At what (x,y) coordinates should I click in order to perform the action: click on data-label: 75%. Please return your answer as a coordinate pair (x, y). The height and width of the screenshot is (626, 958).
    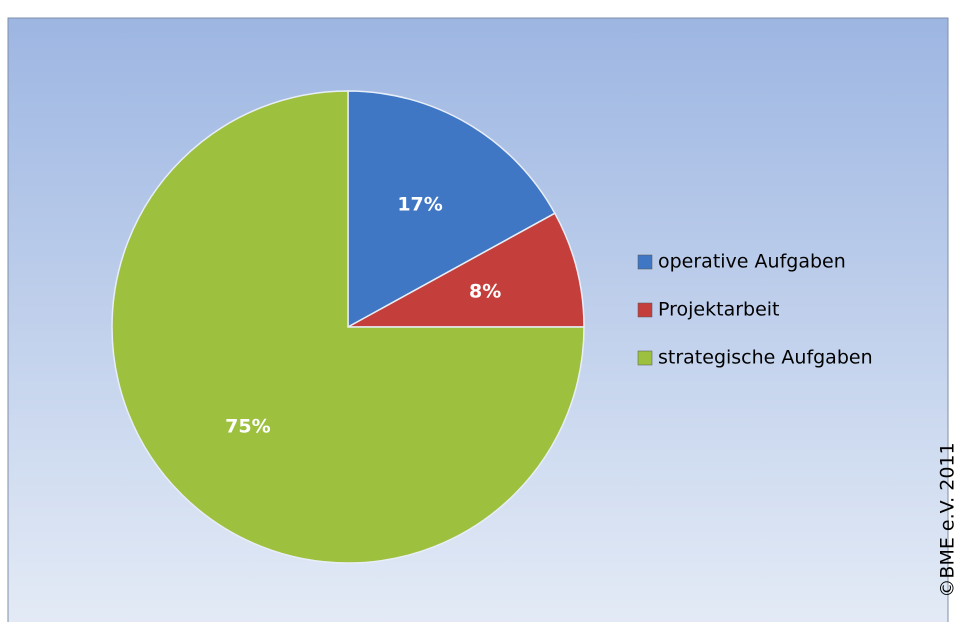
    Looking at the image, I should click on (247, 427).